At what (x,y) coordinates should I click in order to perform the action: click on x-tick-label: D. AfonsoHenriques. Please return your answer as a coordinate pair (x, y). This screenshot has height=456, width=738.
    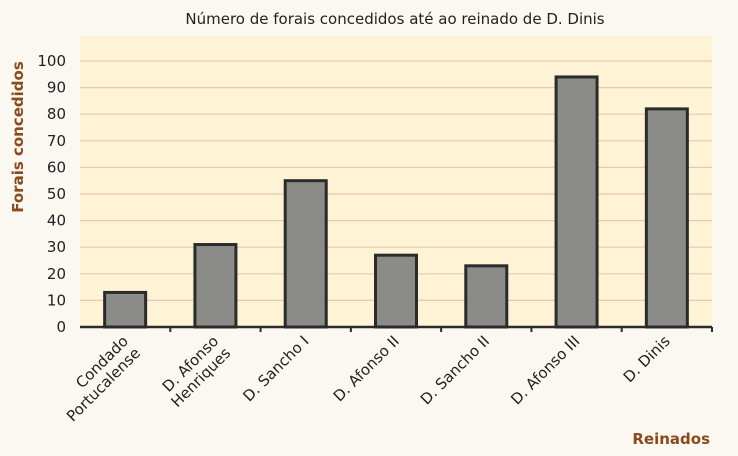
    Looking at the image, I should click on (194, 371).